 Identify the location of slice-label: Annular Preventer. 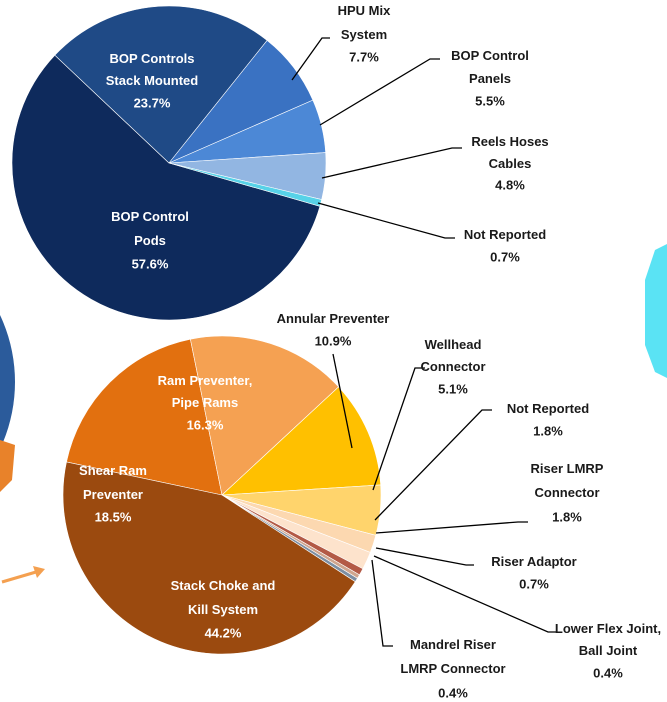
(333, 318).